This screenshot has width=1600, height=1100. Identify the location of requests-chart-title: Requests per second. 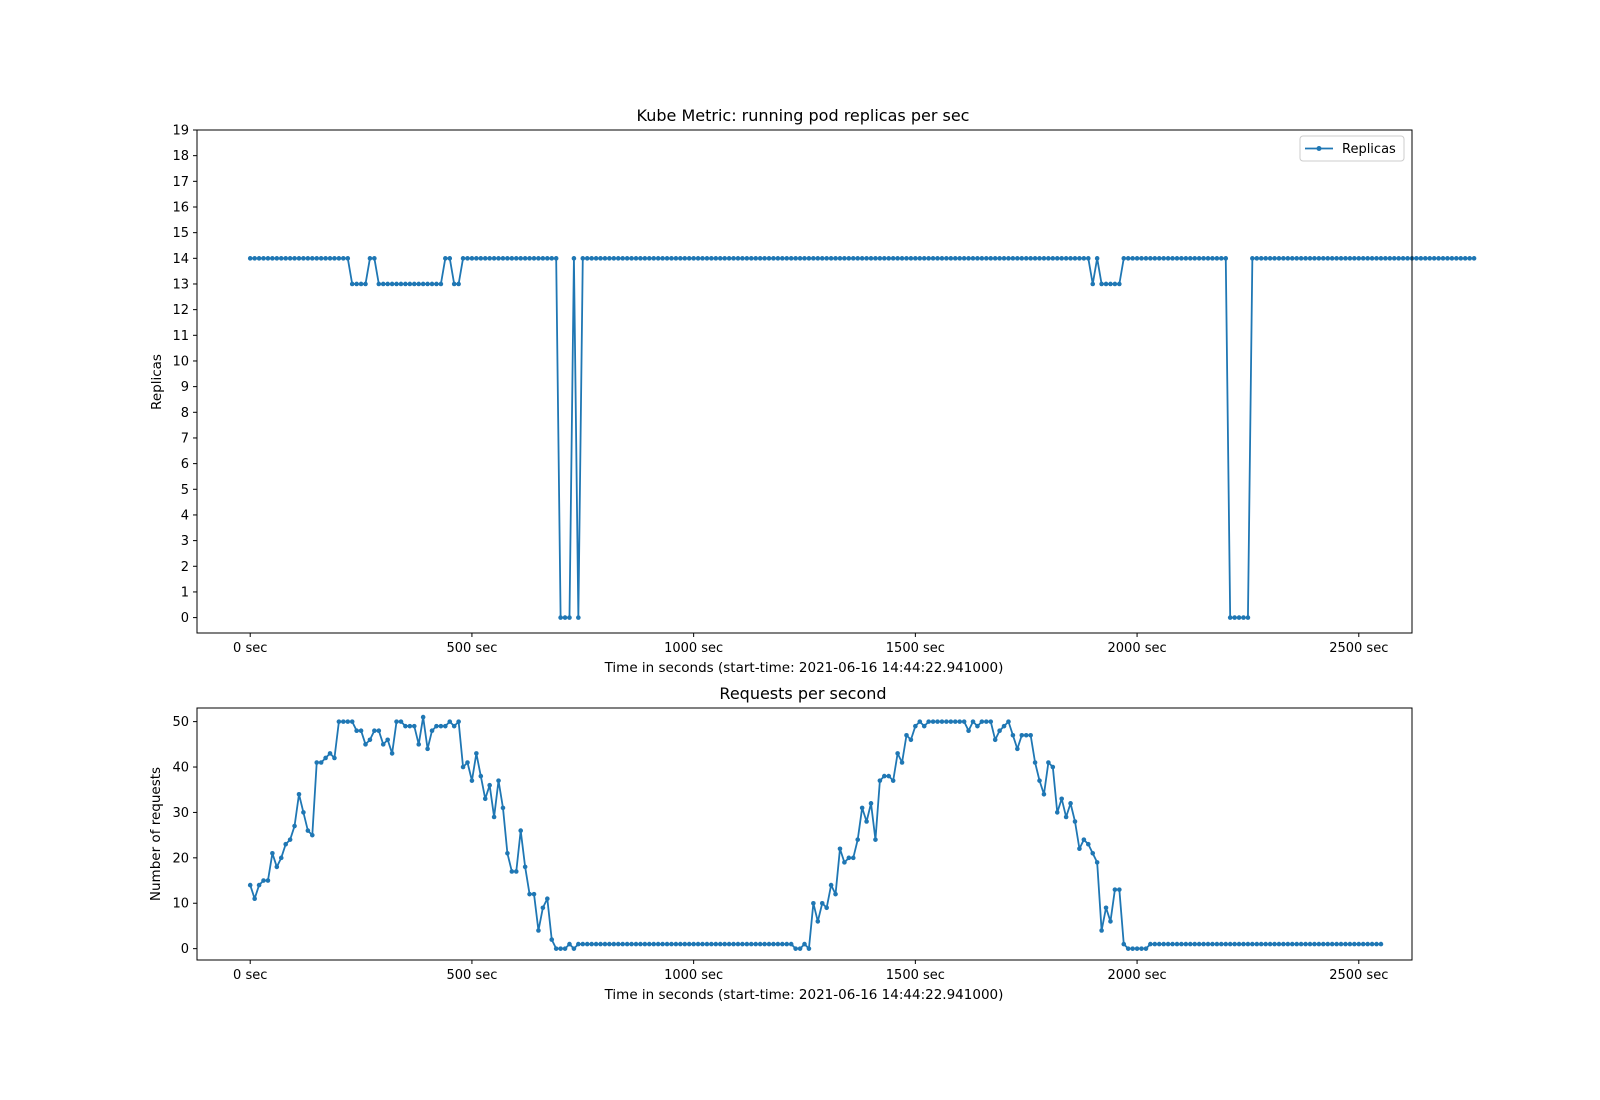
(802, 693).